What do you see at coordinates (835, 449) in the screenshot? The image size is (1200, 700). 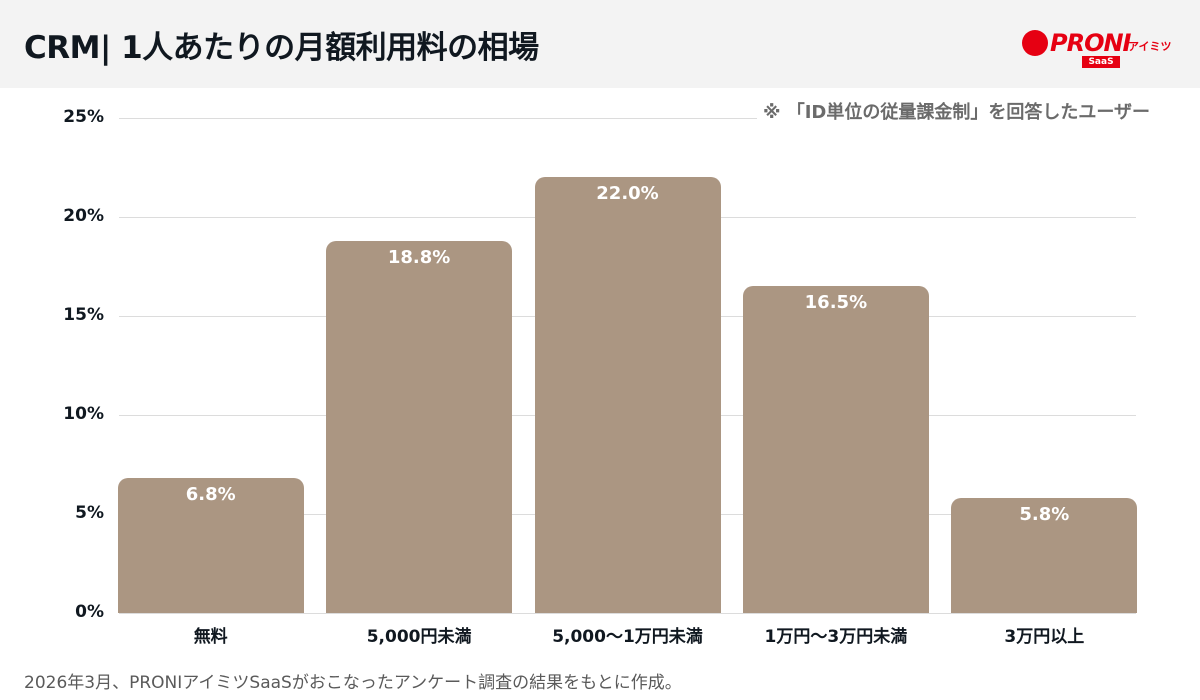 I see `bar: 16.5%` at bounding box center [835, 449].